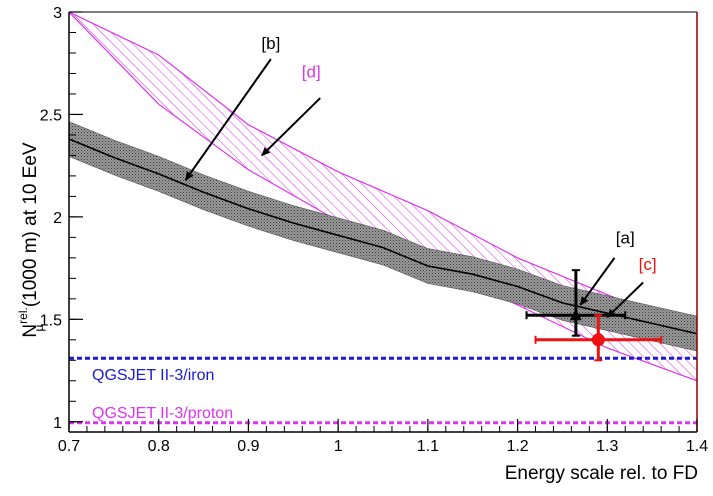  What do you see at coordinates (607, 446) in the screenshot?
I see `x-tick-label: 1.3` at bounding box center [607, 446].